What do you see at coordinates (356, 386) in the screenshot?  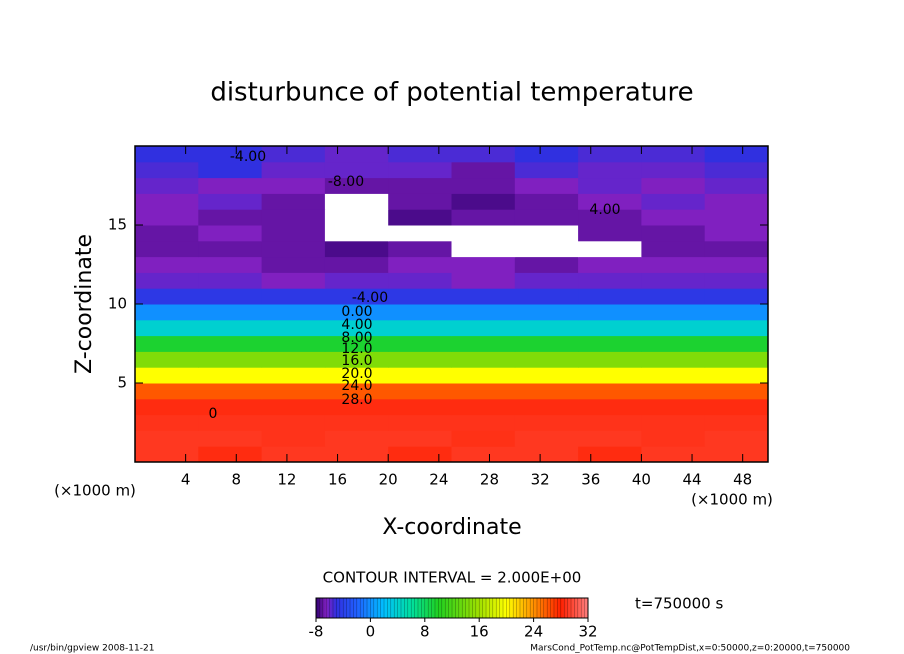 I see `contour-label: 24.0` at bounding box center [356, 386].